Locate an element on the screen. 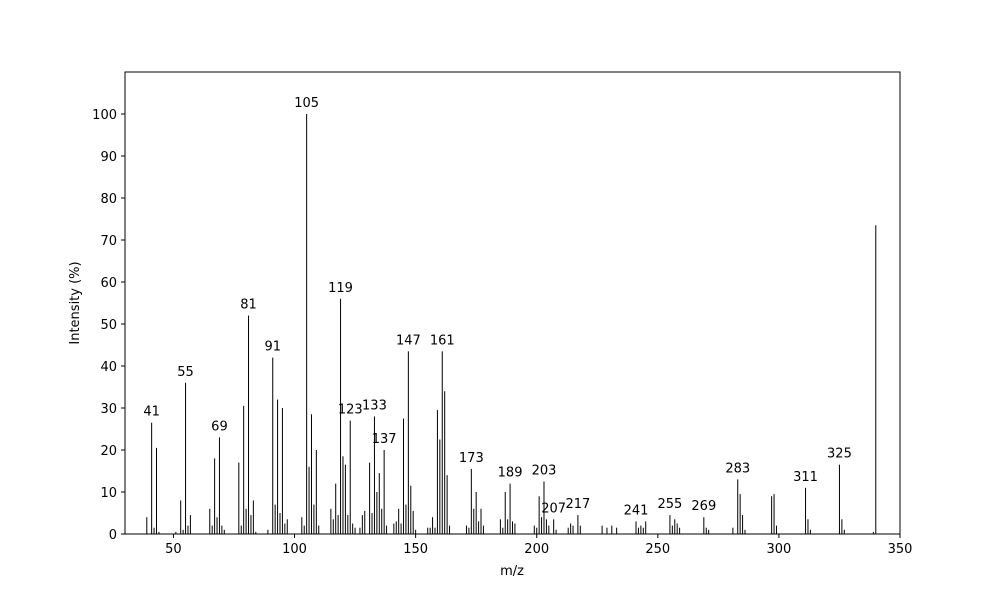  y-tick-label: 80 is located at coordinates (108, 199).